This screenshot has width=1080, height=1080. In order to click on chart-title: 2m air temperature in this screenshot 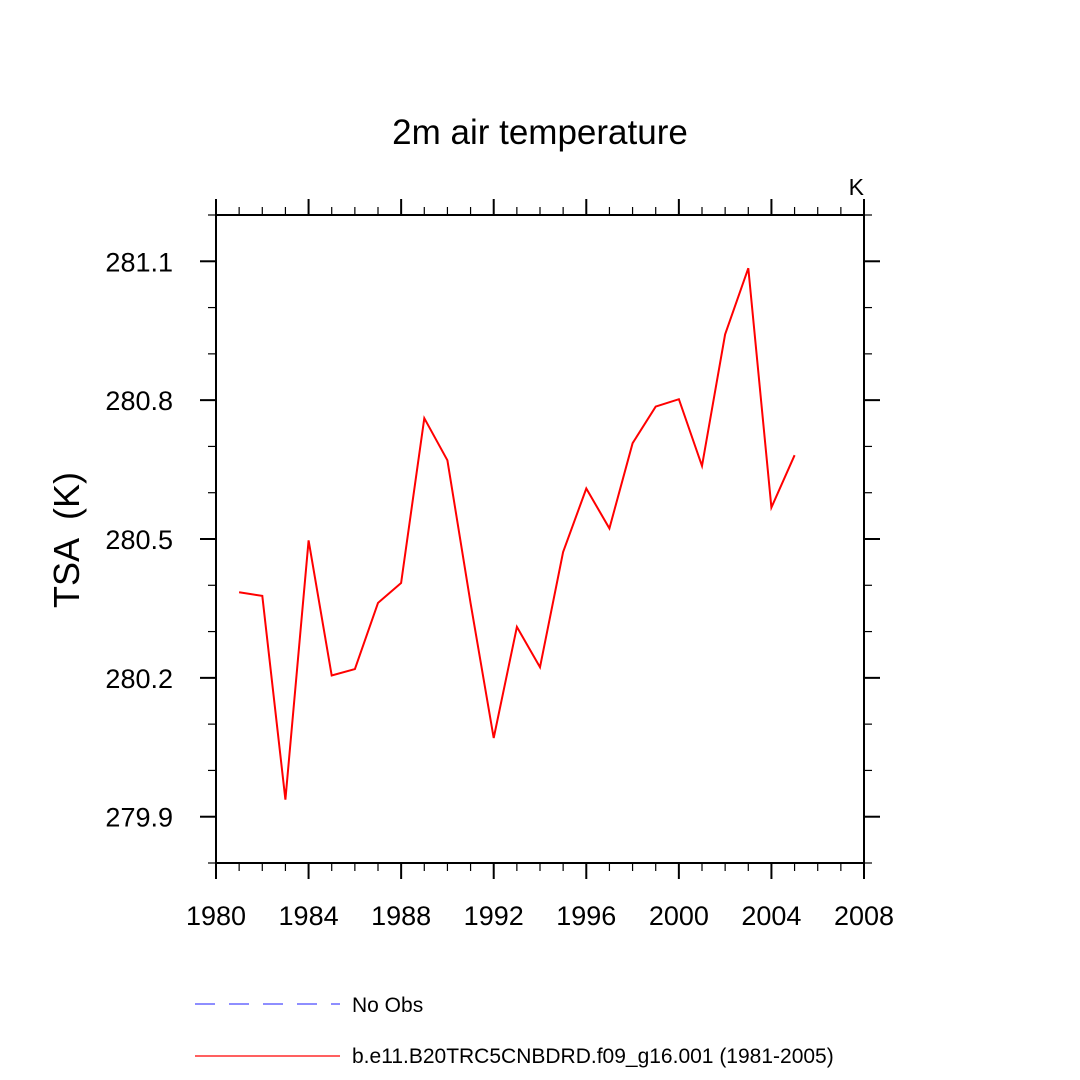, I will do `click(540, 132)`.